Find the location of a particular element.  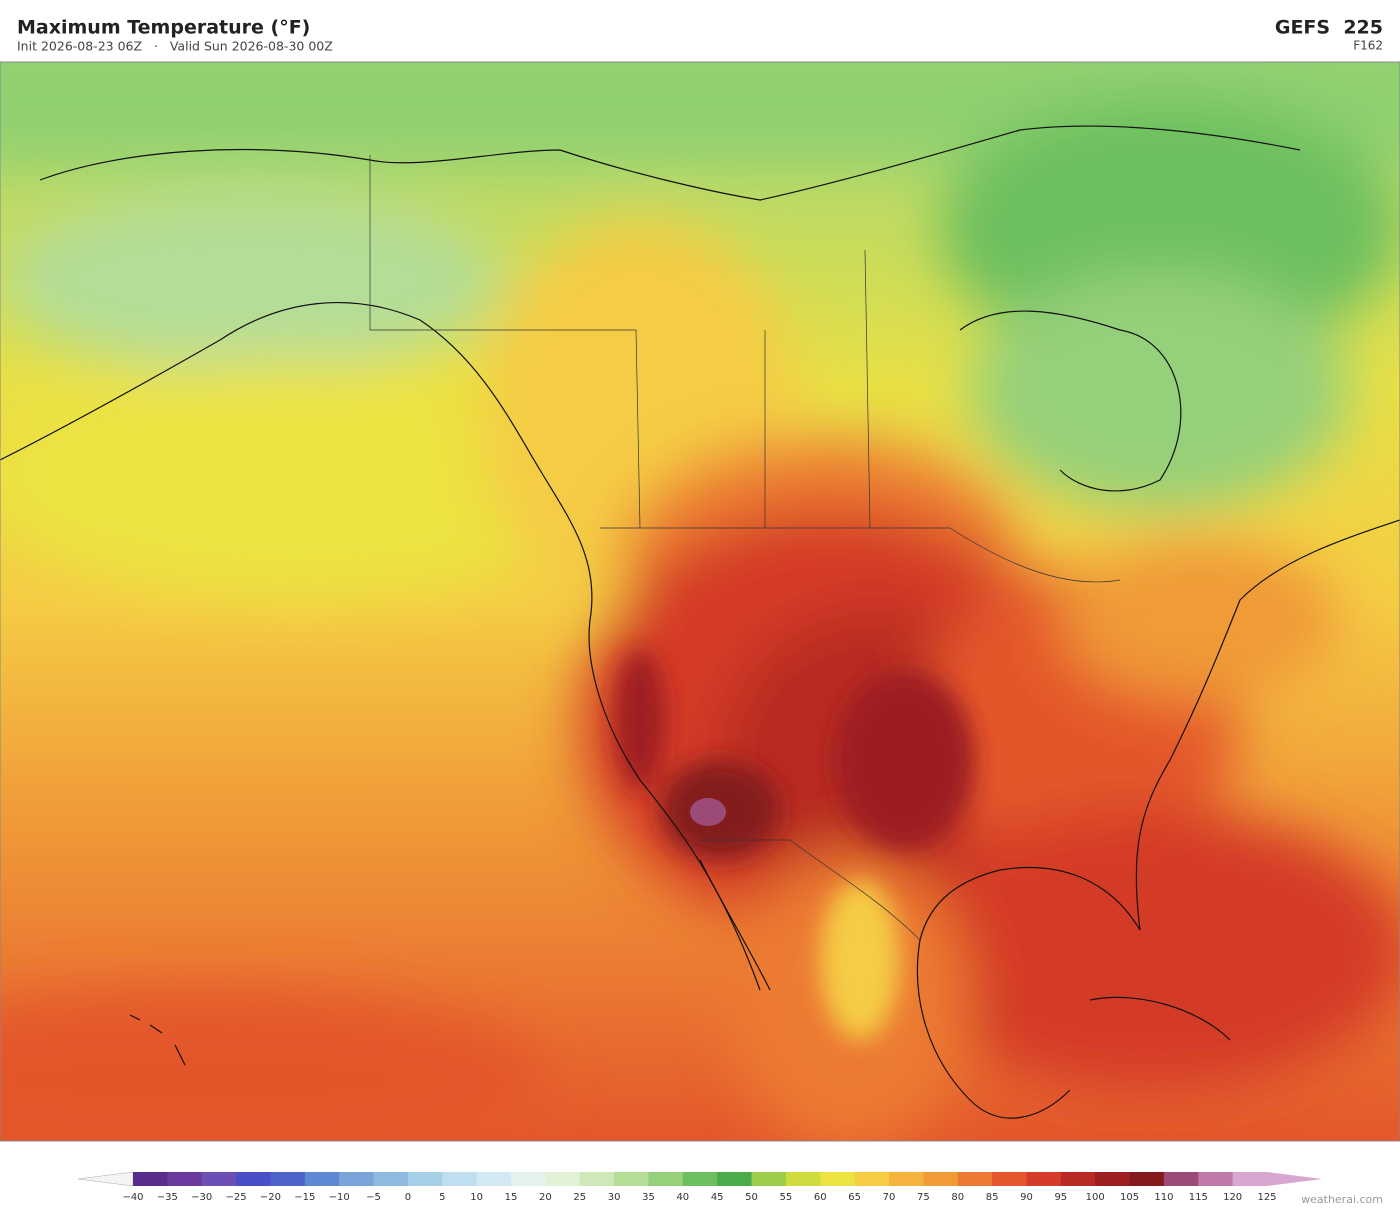

colorbar-tick-label: −40 is located at coordinates (132, 1197).